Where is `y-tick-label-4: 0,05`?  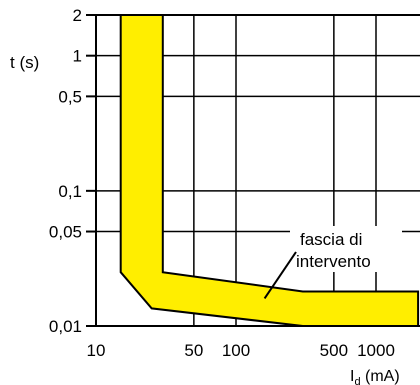 y-tick-label-4: 0,05 is located at coordinates (65, 232).